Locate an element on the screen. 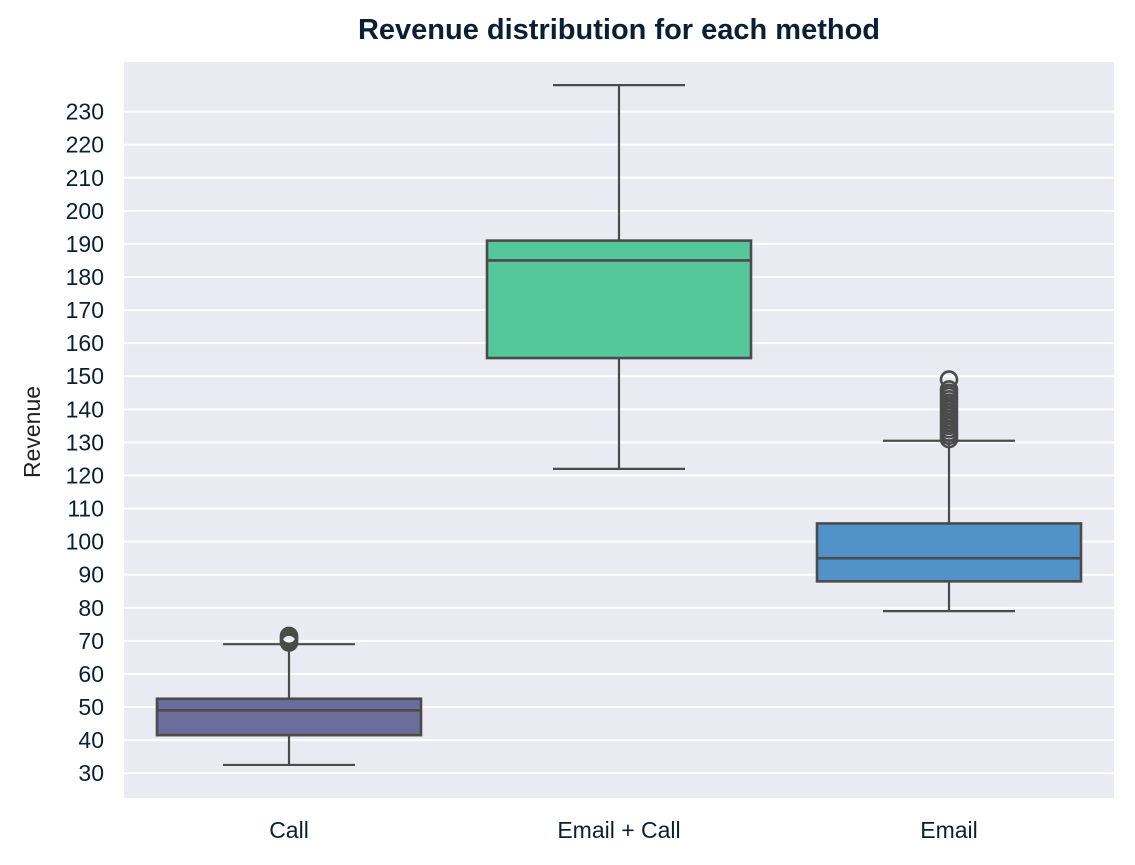 The width and height of the screenshot is (1135, 865). y-tick-label: 60 is located at coordinates (91, 674).